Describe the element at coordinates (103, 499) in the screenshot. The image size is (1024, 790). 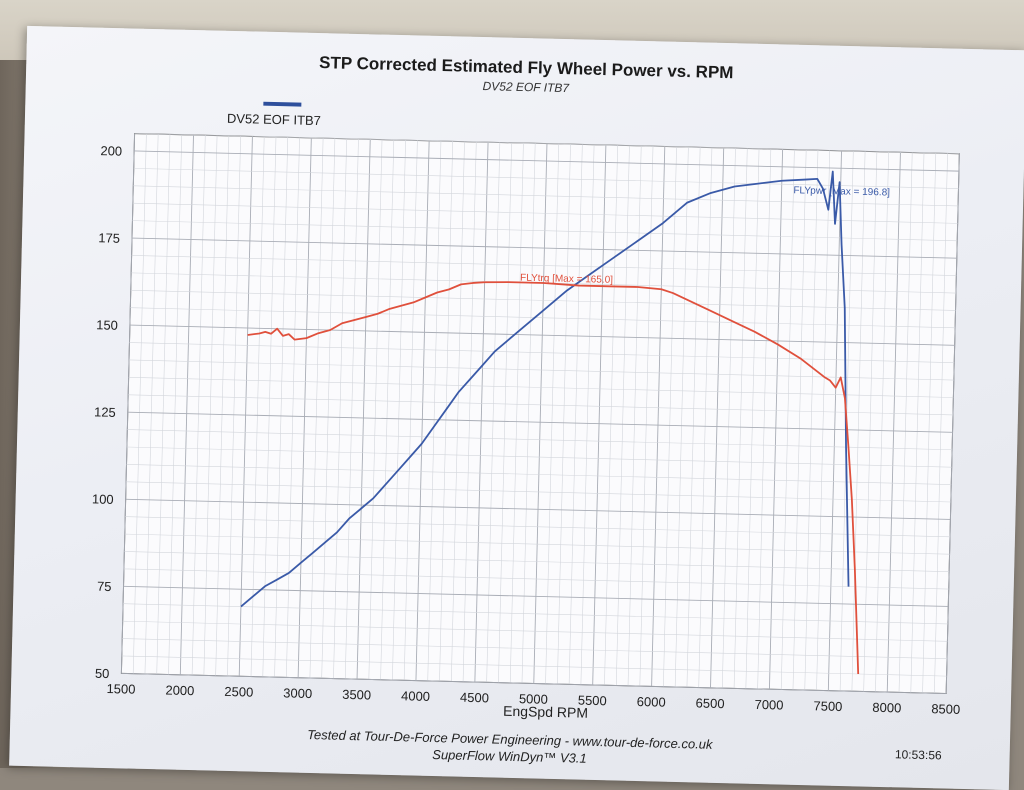
I see `y-tick-label: 100` at that location.